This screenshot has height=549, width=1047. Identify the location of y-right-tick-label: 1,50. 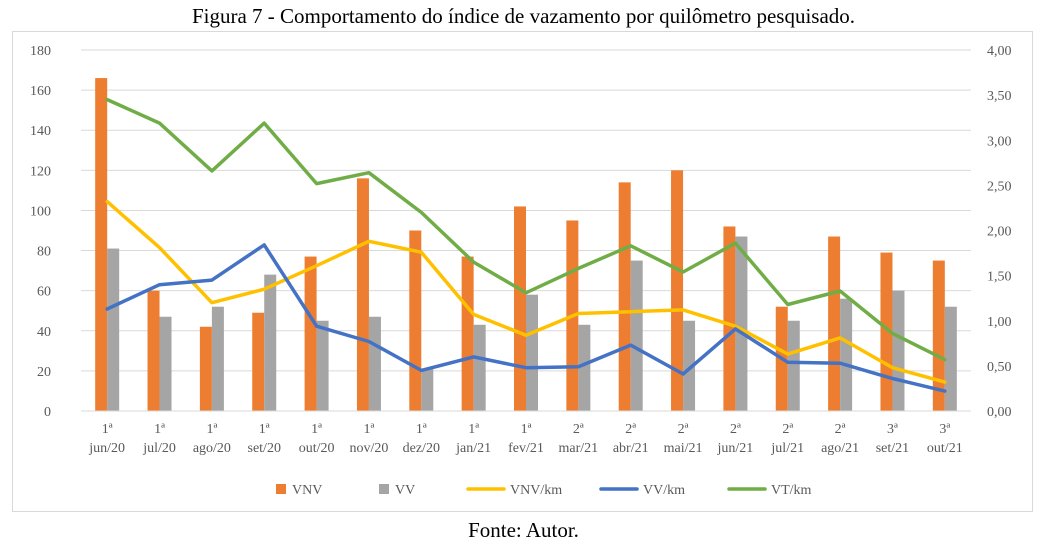
(999, 277).